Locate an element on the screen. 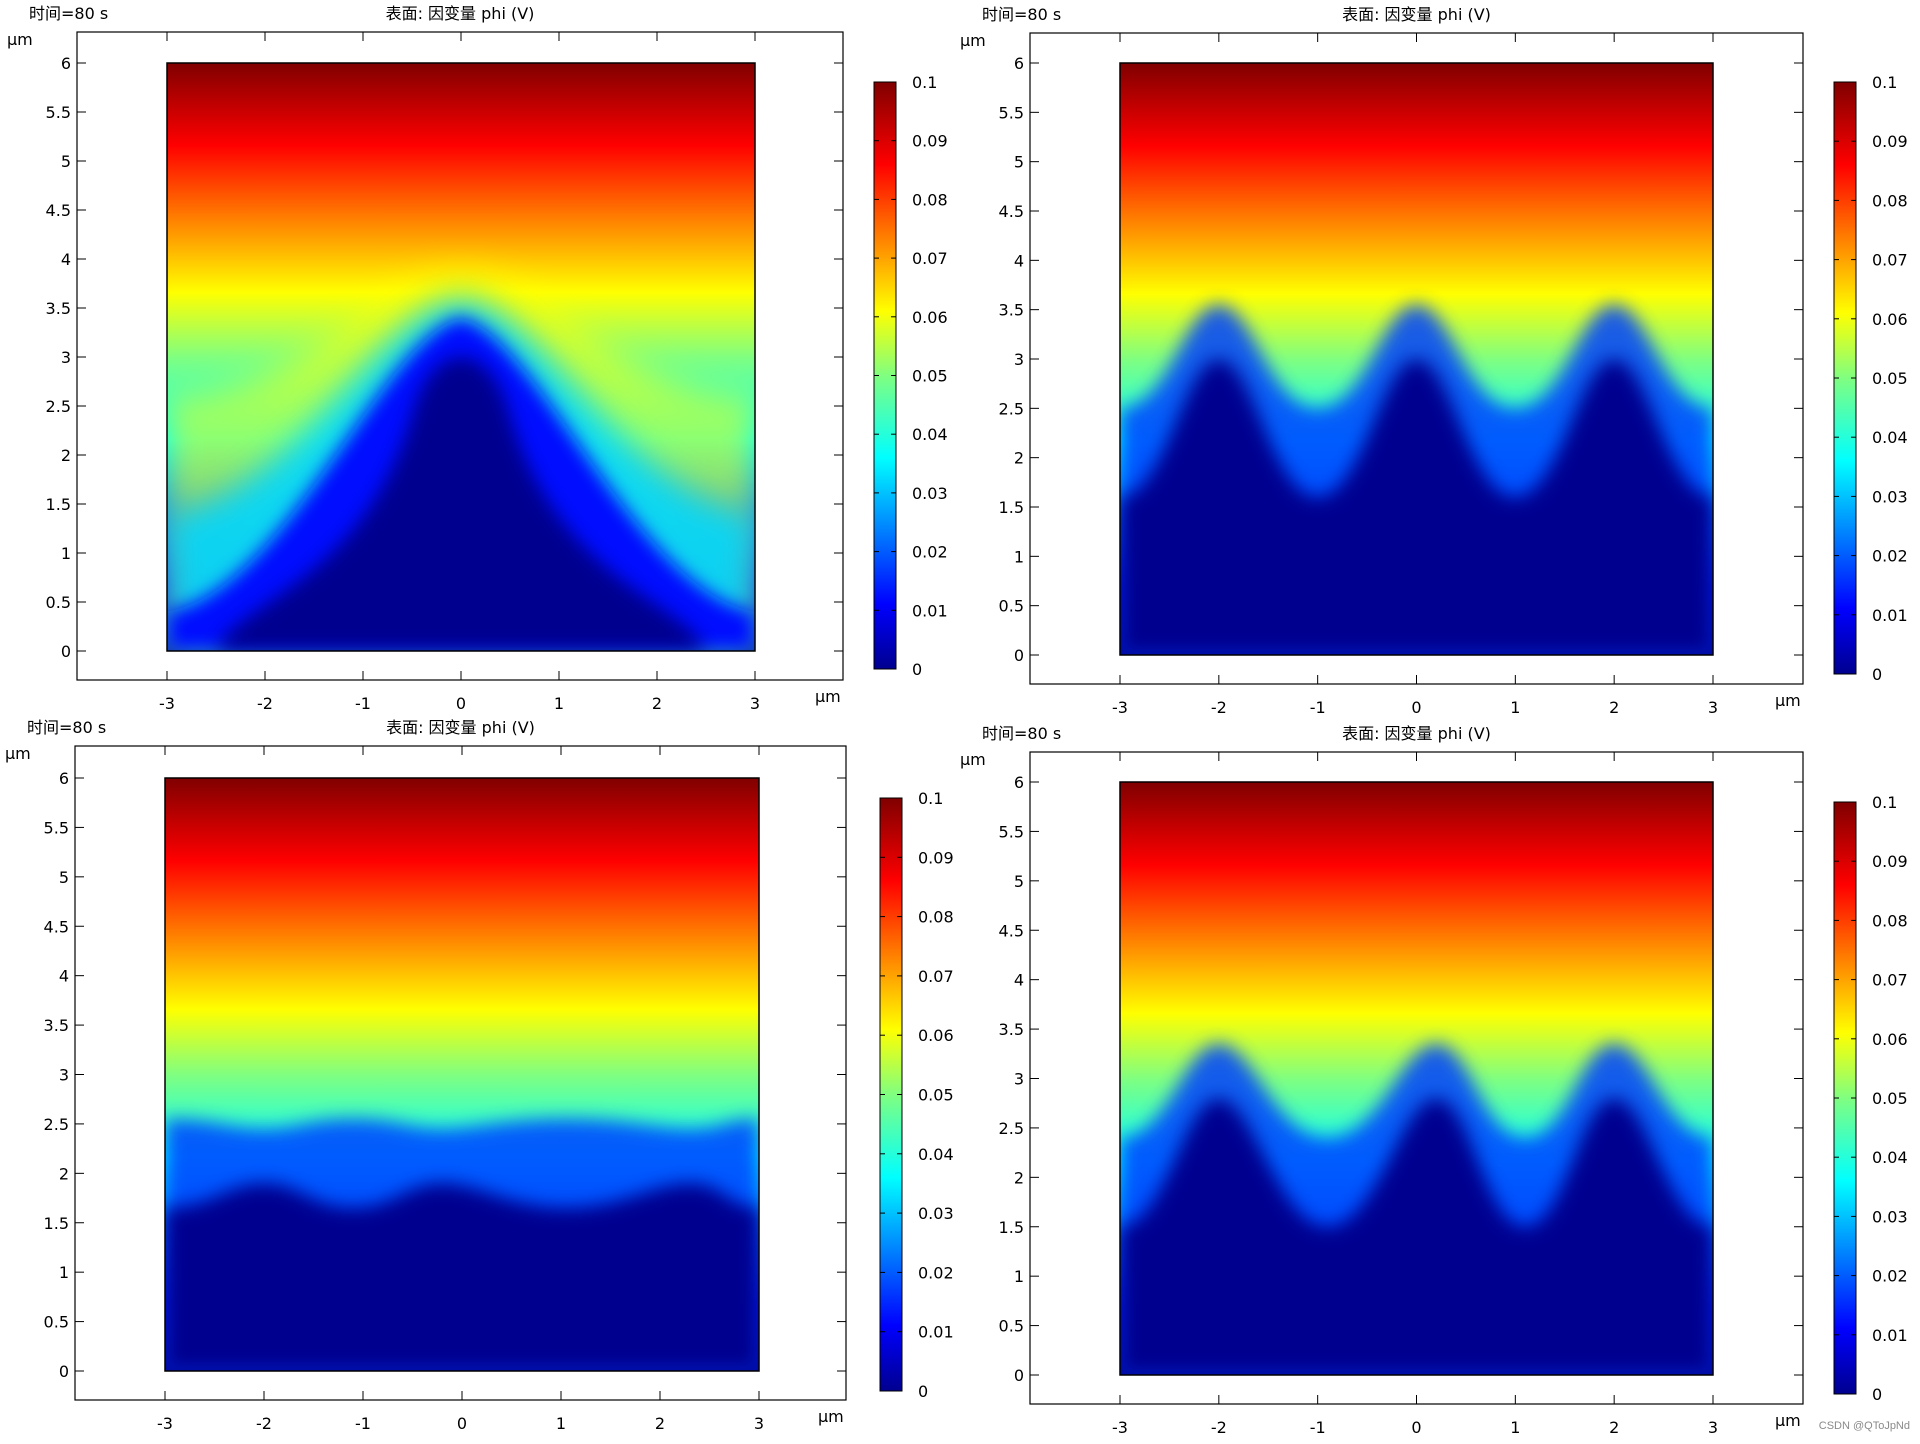 This screenshot has width=1920, height=1444. y-tick-label: 5 is located at coordinates (1019, 162).